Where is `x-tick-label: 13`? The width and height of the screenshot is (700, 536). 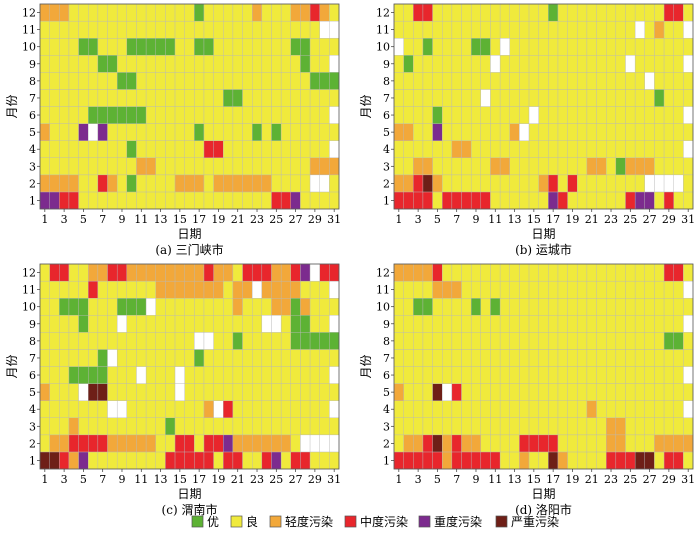 x-tick-label: 13 is located at coordinates (515, 219).